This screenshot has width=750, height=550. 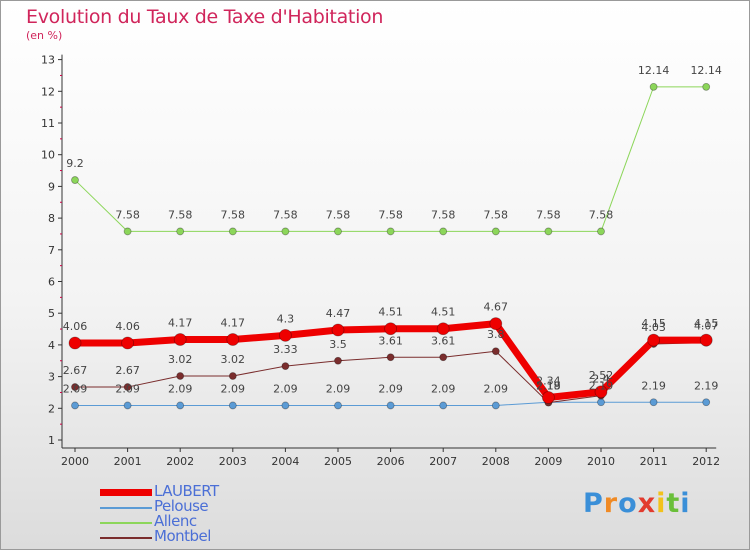 I want to click on x-tick-label: 2000, so click(x=75, y=461).